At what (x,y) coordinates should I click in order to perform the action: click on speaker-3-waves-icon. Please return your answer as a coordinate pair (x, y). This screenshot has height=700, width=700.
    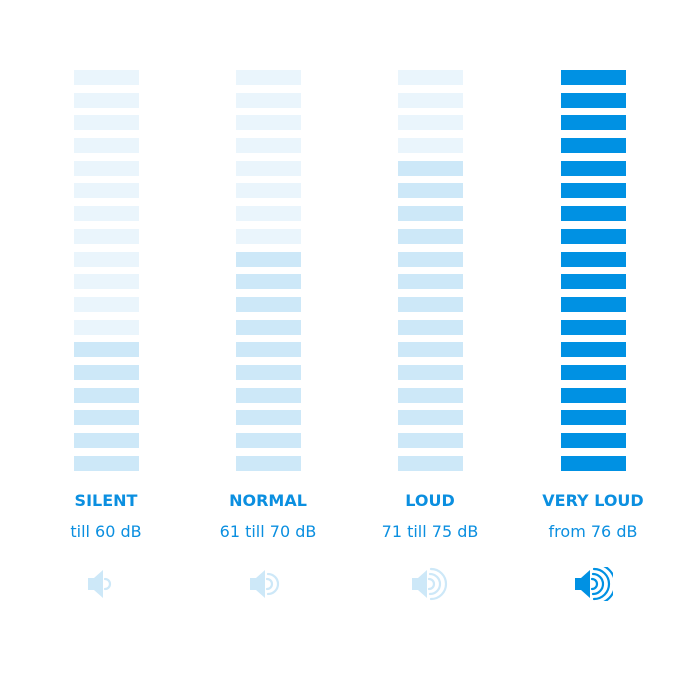
    Looking at the image, I should click on (430, 584).